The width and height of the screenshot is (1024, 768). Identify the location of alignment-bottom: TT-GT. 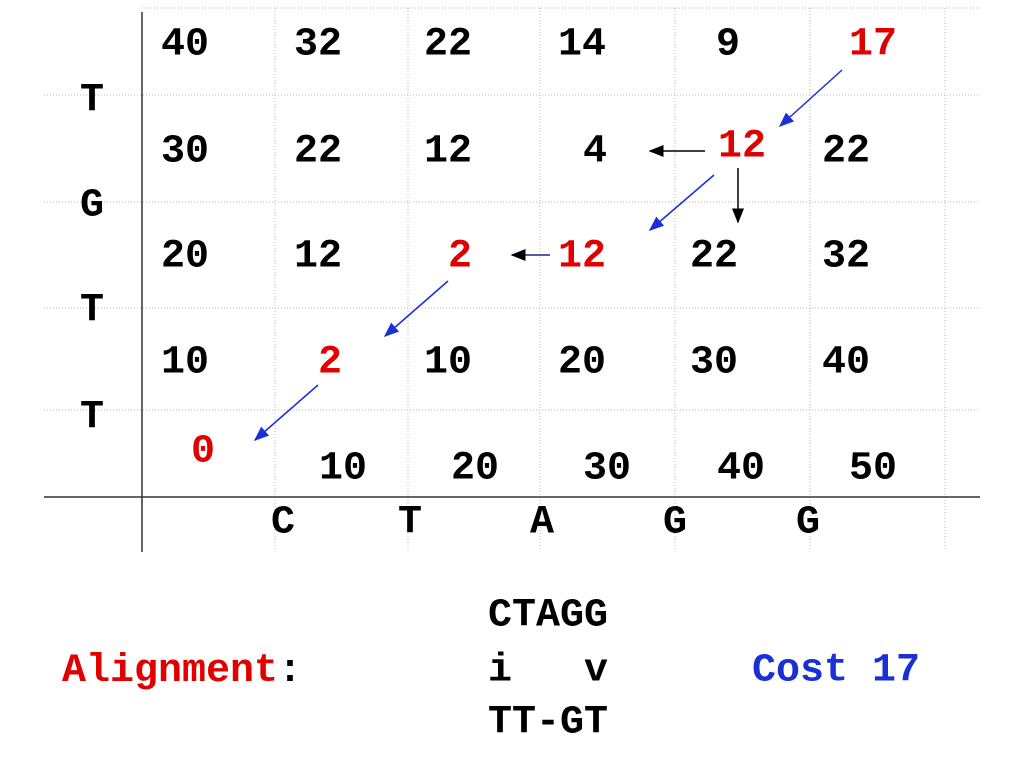
(548, 723).